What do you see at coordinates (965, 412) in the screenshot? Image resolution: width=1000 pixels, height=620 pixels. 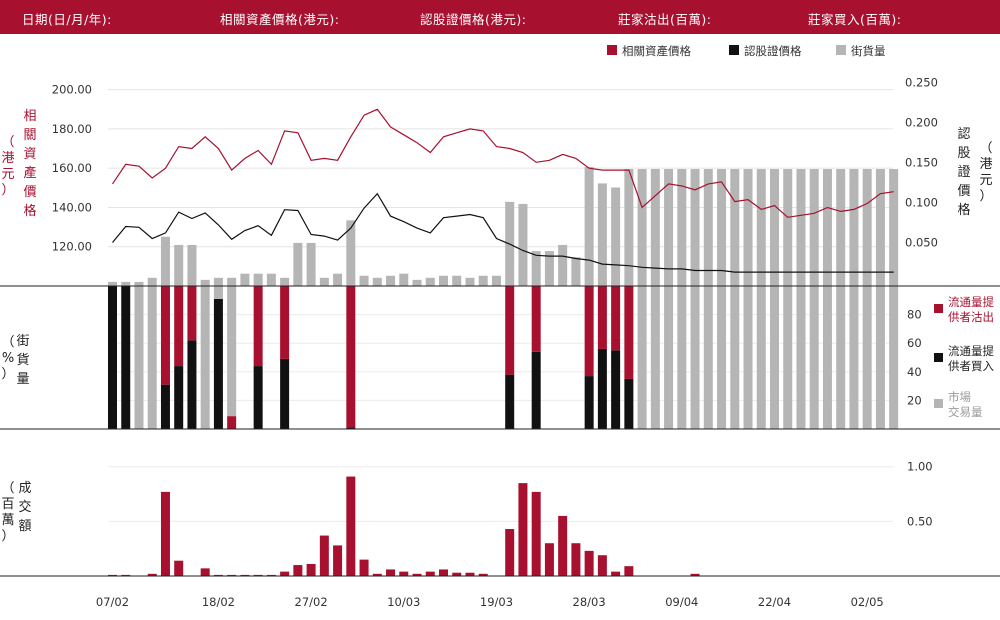 I see `legend-market-volume-text: 交易量` at bounding box center [965, 412].